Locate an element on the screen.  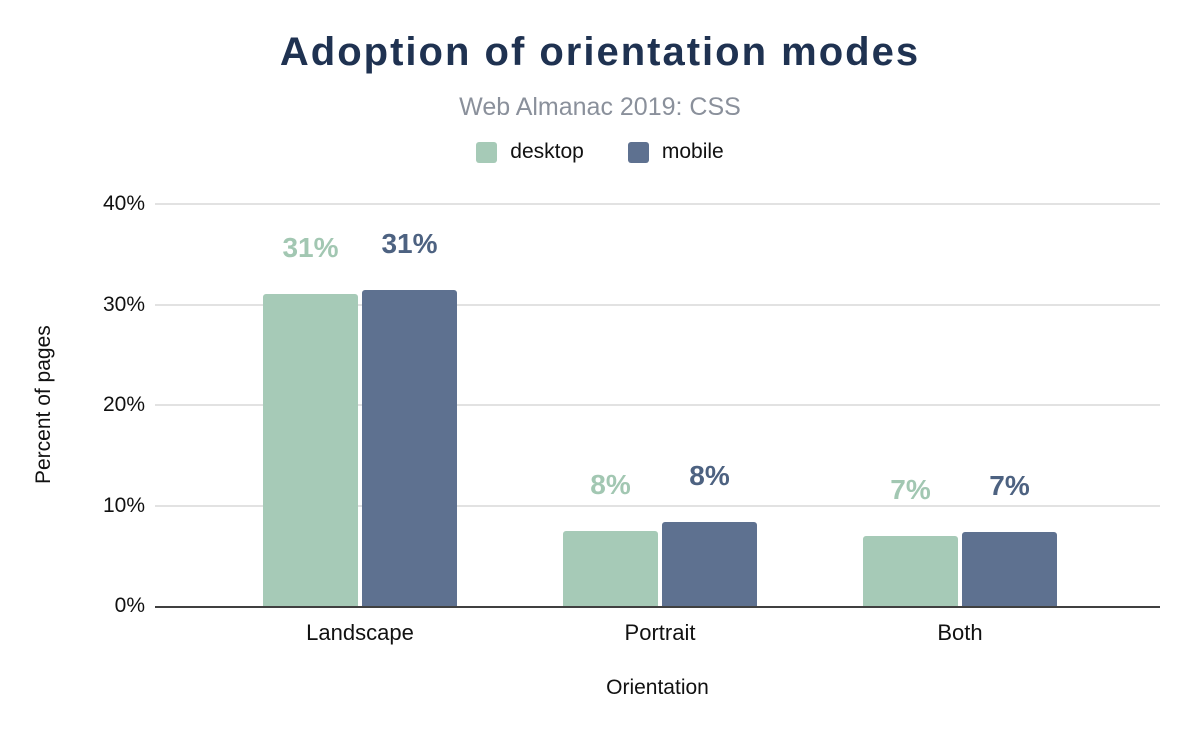
legend-item-desktop: desktop is located at coordinates (530, 152).